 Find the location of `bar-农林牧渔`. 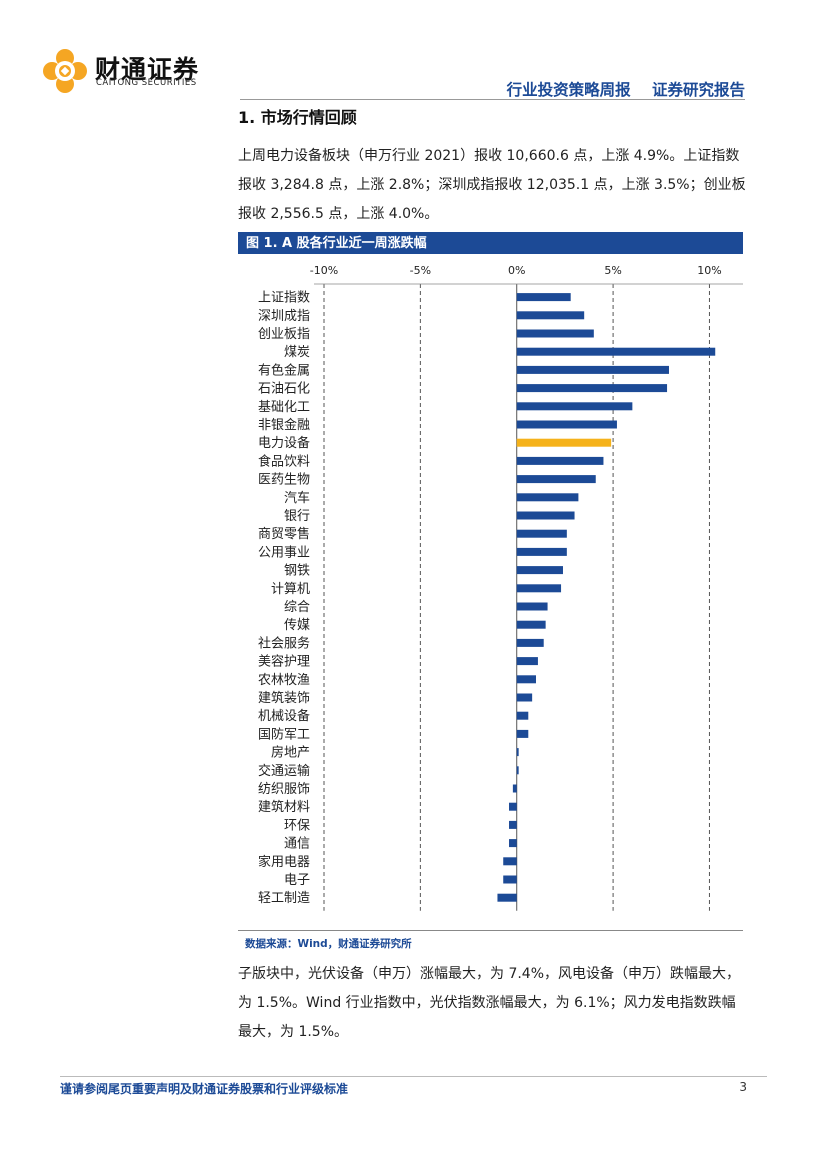

bar-农林牧渔 is located at coordinates (526, 679).